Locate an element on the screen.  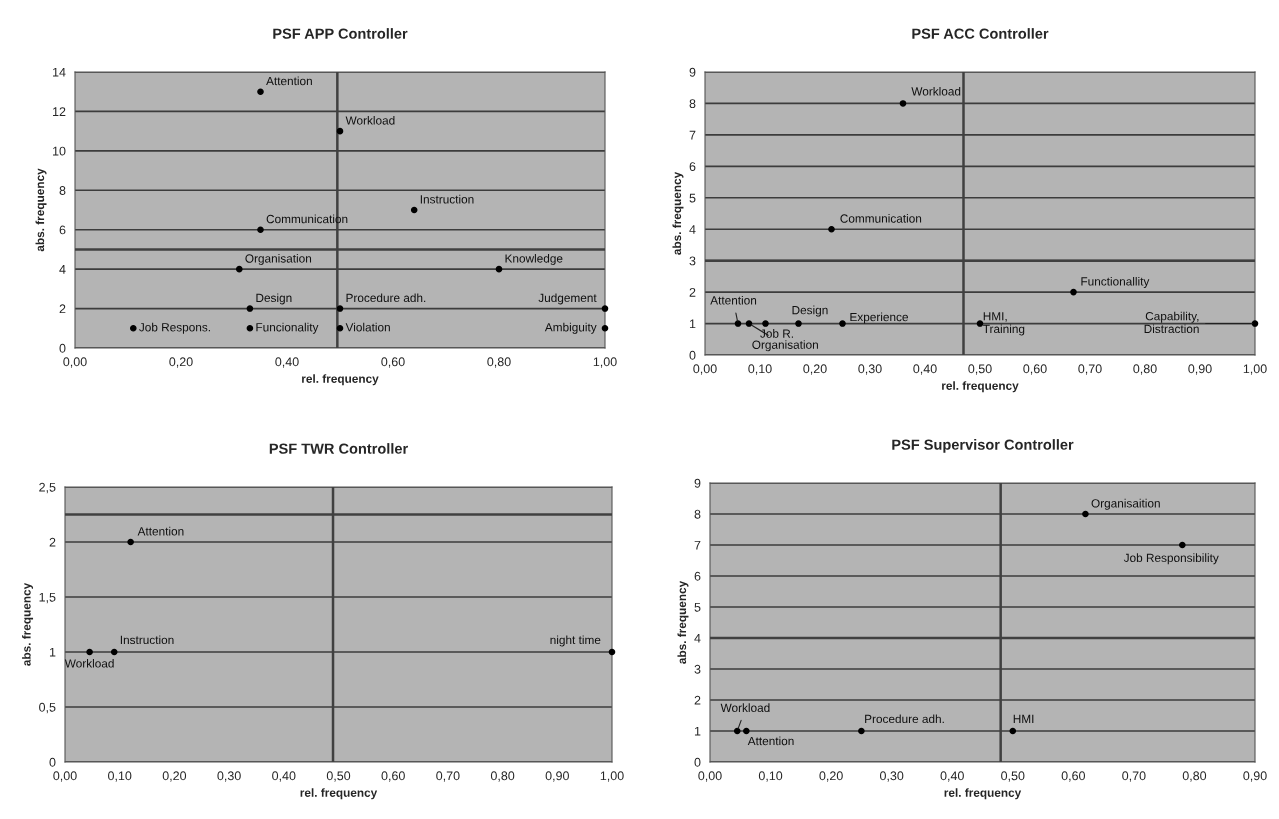
y-tick-label: 0,5 is located at coordinates (47, 708).